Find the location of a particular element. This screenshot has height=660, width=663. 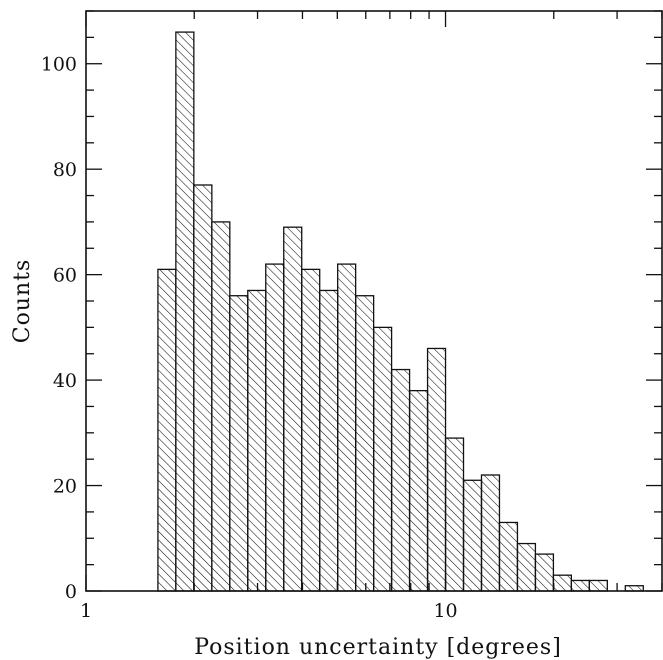

y-tick-label: 0 is located at coordinates (71, 592).